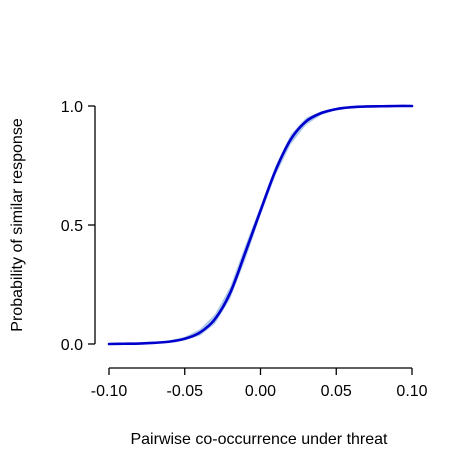 This screenshot has height=474, width=474. I want to click on x-axis-label: Pairwise co-occurrence under threat, so click(259, 439).